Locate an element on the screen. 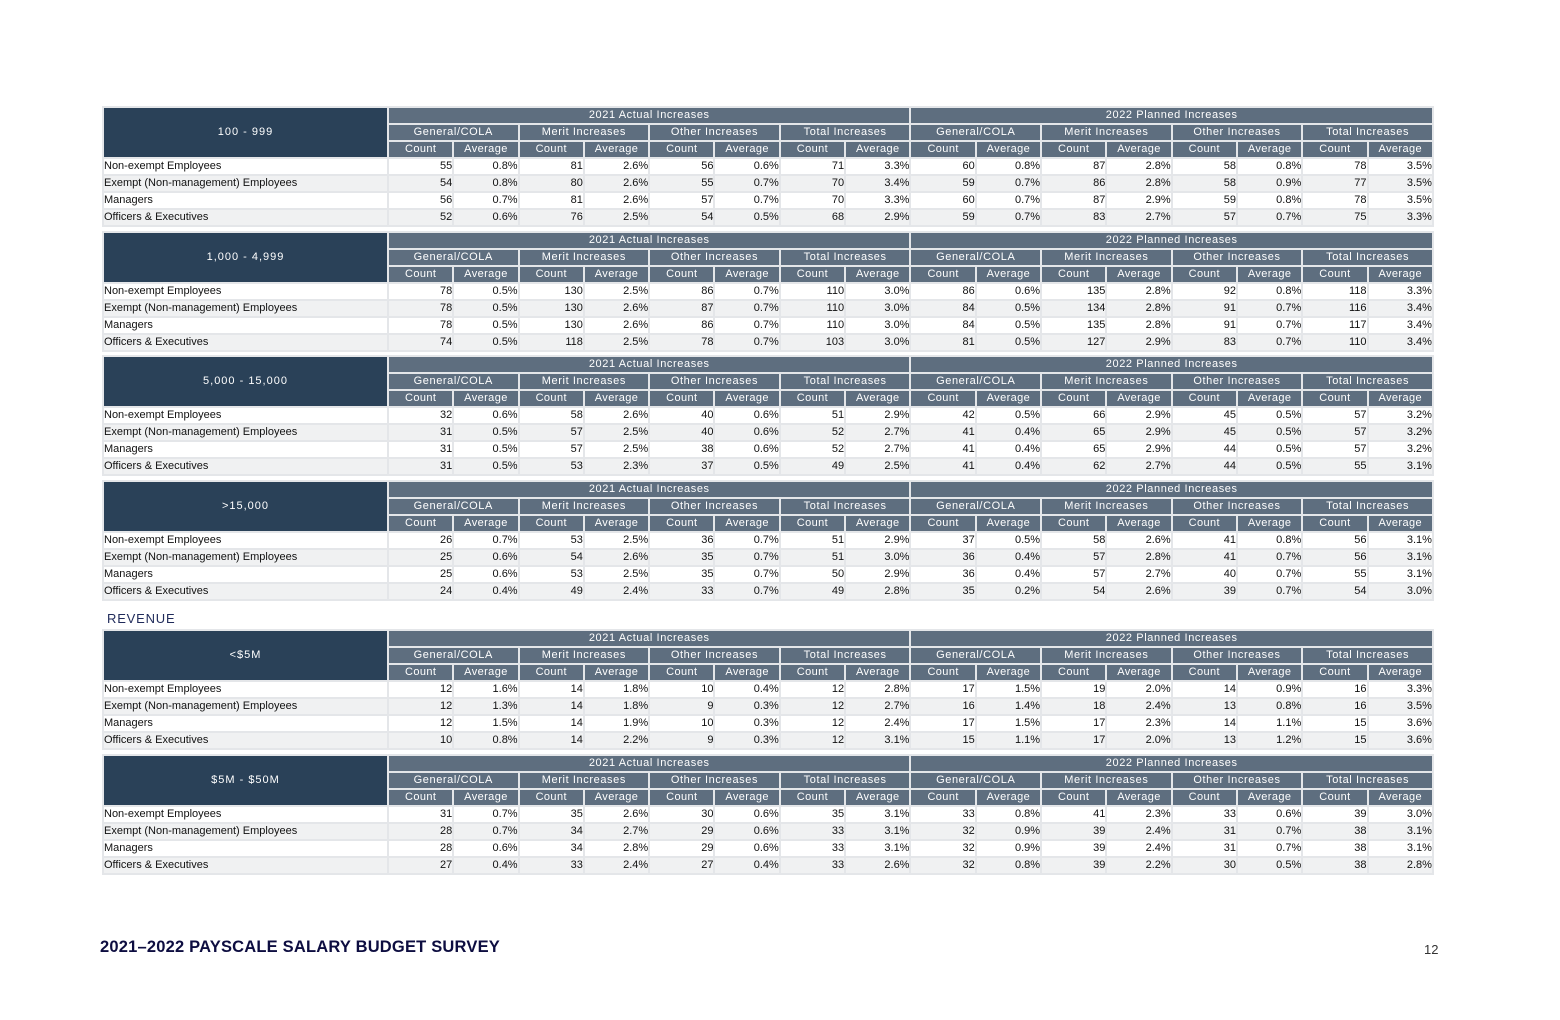 This screenshot has height=1020, width=1560. table-cell: 2.4% is located at coordinates (1139, 706).